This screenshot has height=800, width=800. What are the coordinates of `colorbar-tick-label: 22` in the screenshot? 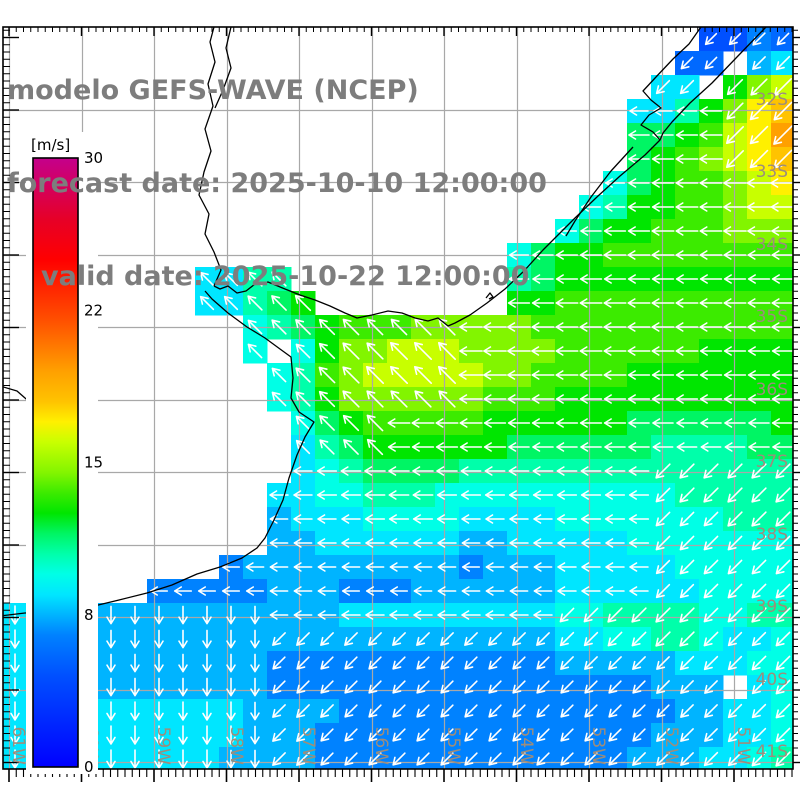 It's located at (93, 310).